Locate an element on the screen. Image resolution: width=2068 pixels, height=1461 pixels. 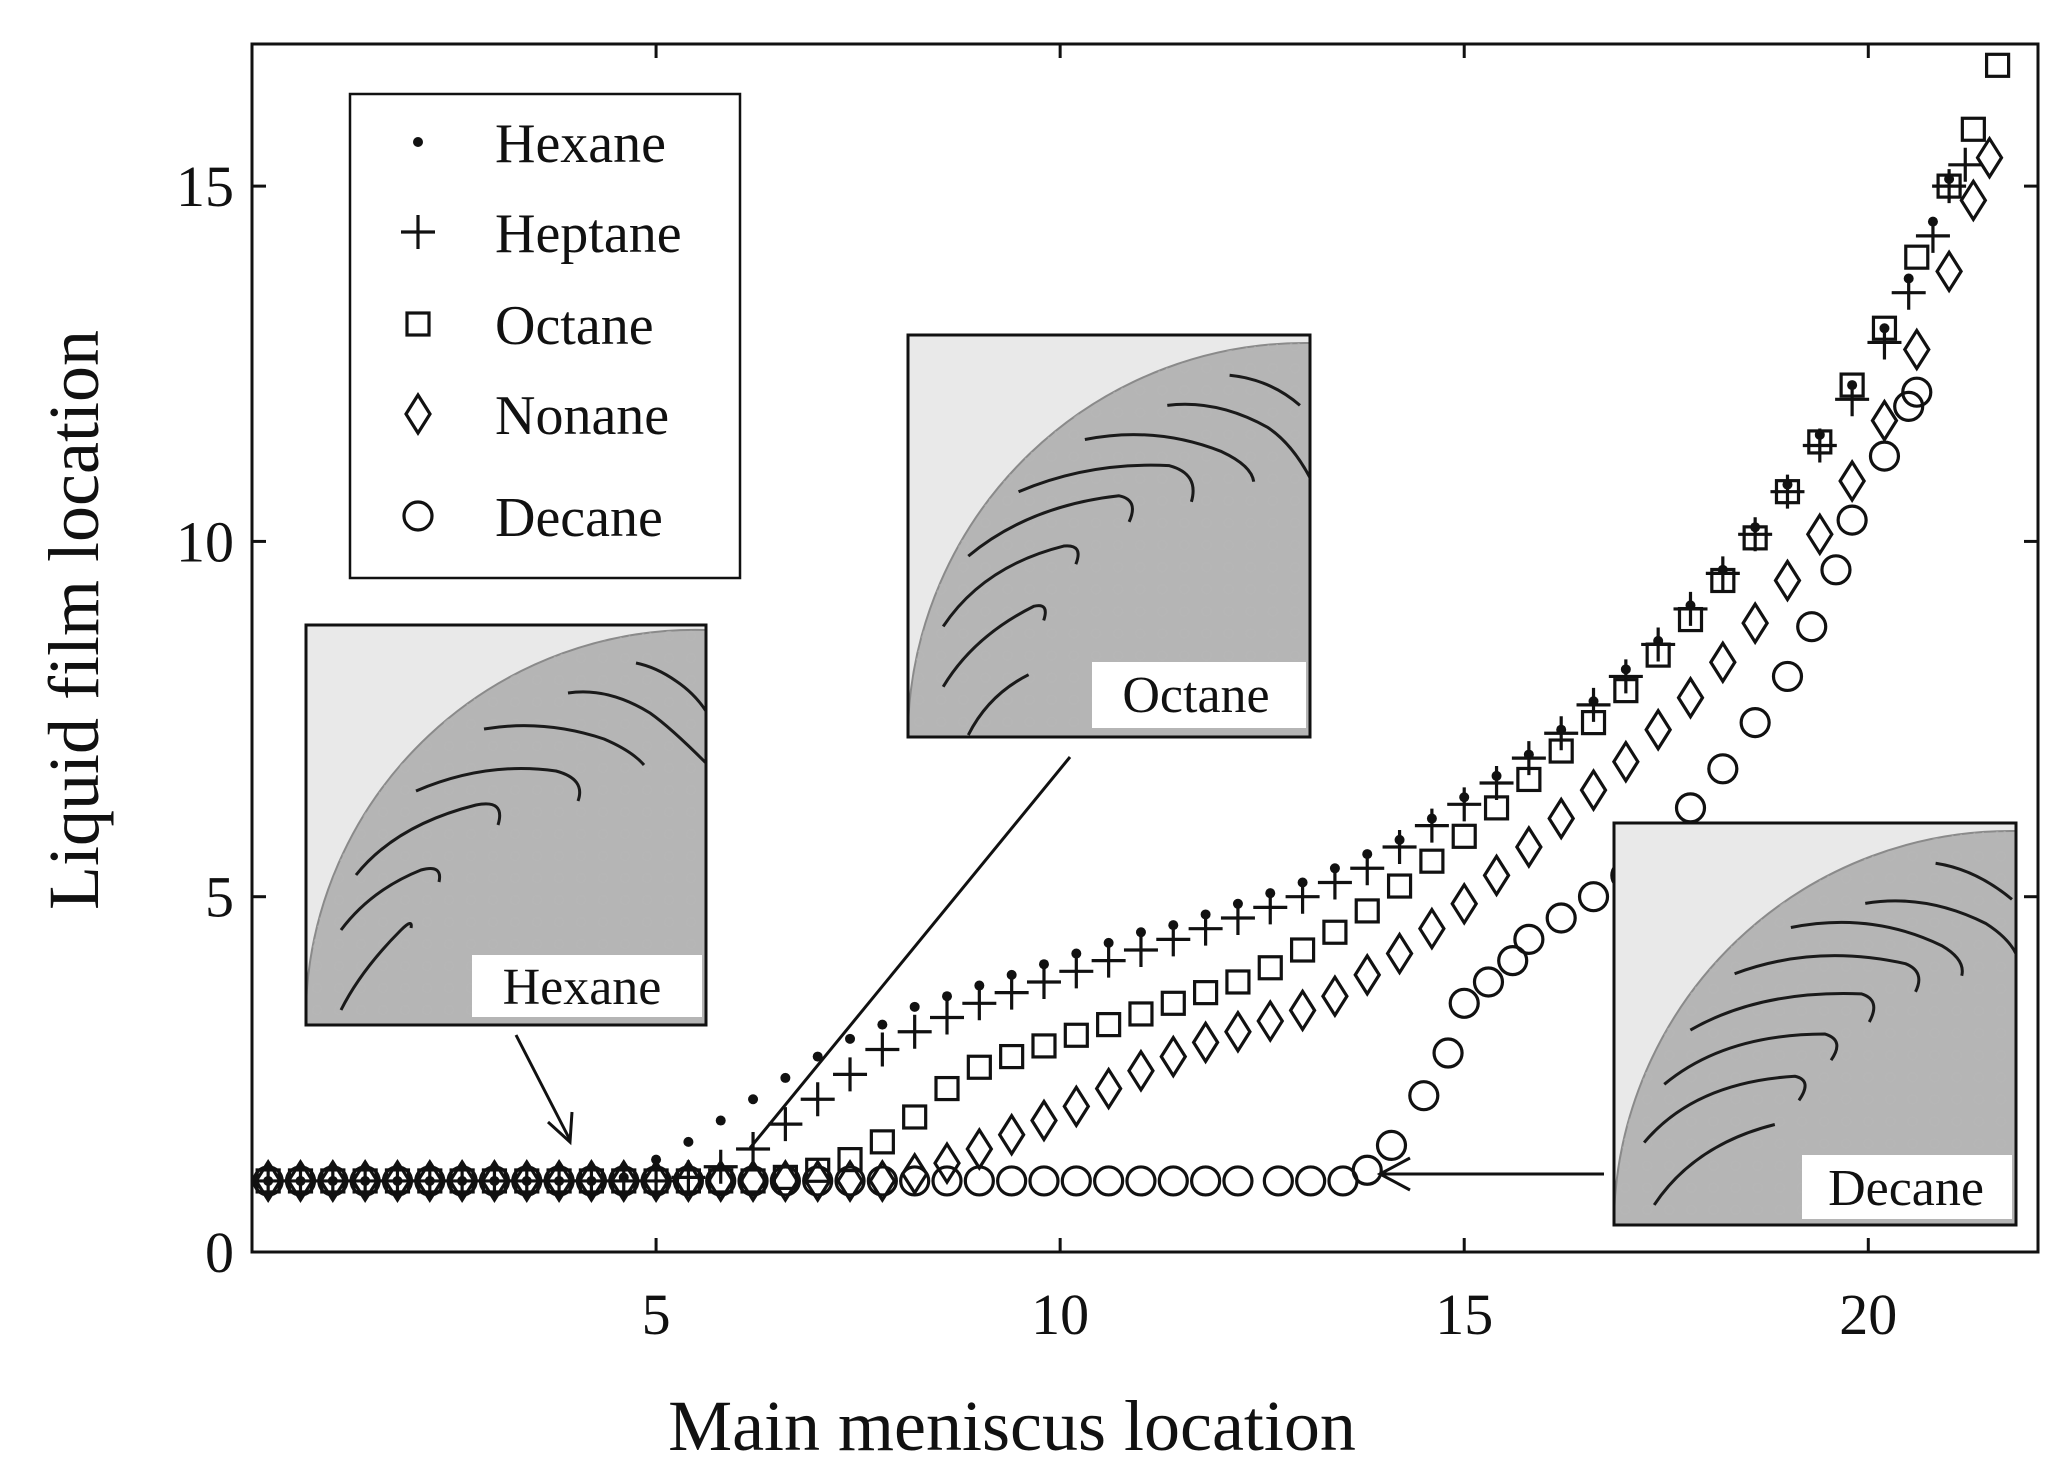
legend-item-heptane: Heptane is located at coordinates (541, 234).